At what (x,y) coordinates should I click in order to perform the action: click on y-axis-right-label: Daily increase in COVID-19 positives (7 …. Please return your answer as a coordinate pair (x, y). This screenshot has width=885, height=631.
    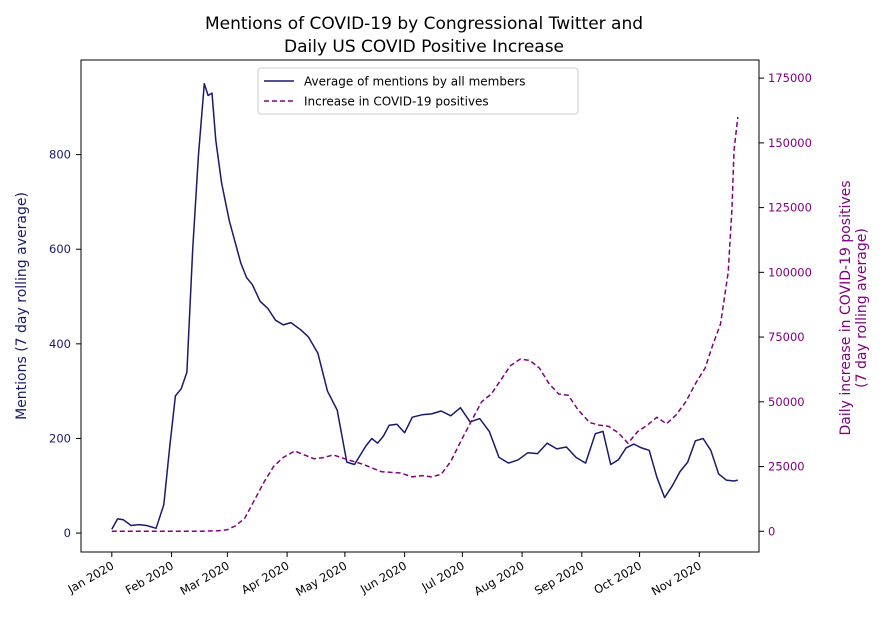
    Looking at the image, I should click on (854, 307).